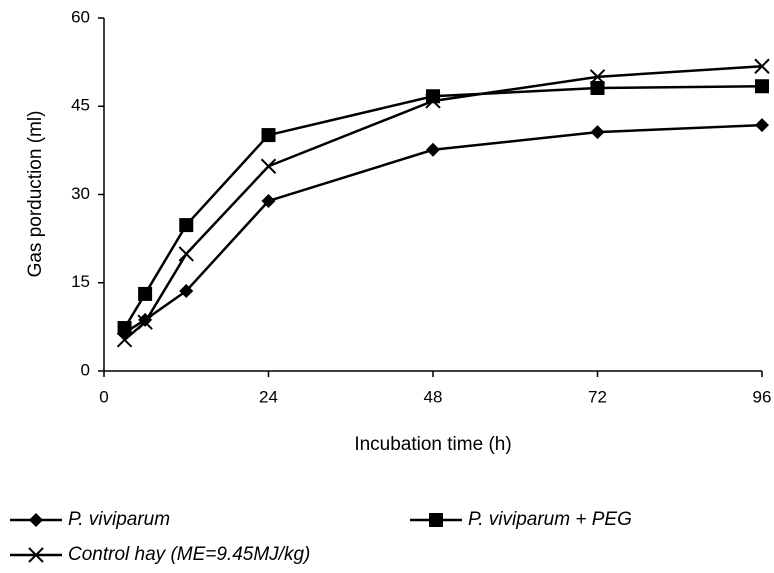 Image resolution: width=774 pixels, height=573 pixels. What do you see at coordinates (433, 396) in the screenshot?
I see `x-tick-label: 48` at bounding box center [433, 396].